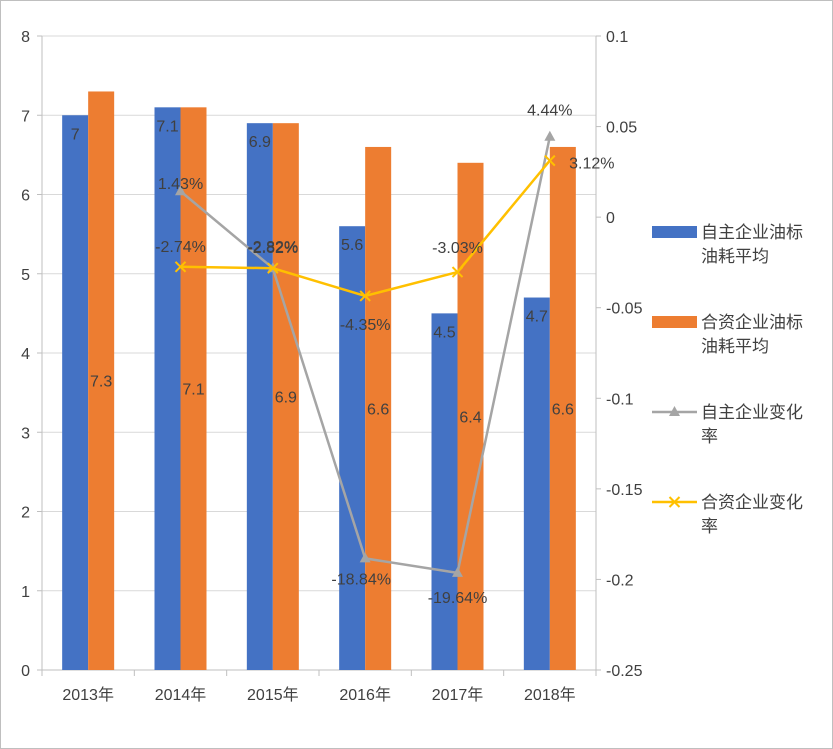  What do you see at coordinates (549, 111) in the screenshot?
I see `line-data-label: 4.44%` at bounding box center [549, 111].